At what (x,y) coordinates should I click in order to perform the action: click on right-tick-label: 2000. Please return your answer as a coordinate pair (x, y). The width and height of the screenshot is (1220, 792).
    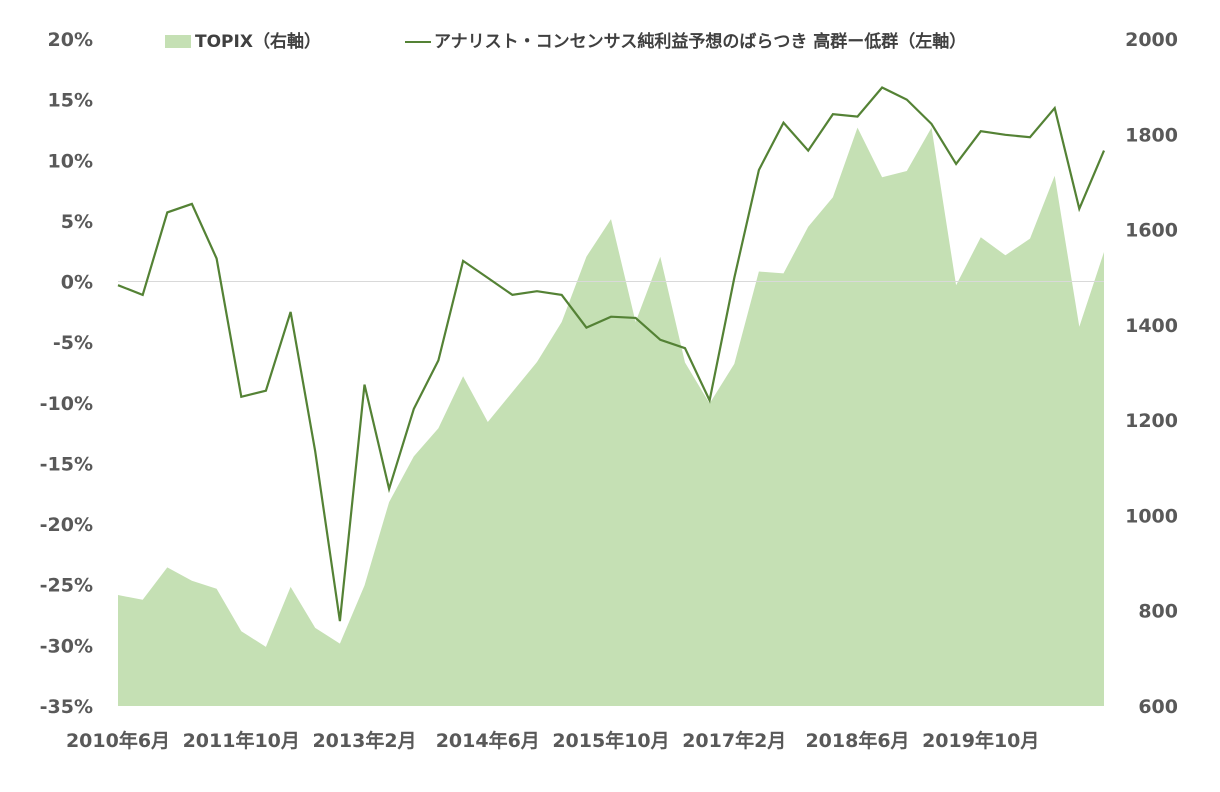
    Looking at the image, I should click on (1151, 40).